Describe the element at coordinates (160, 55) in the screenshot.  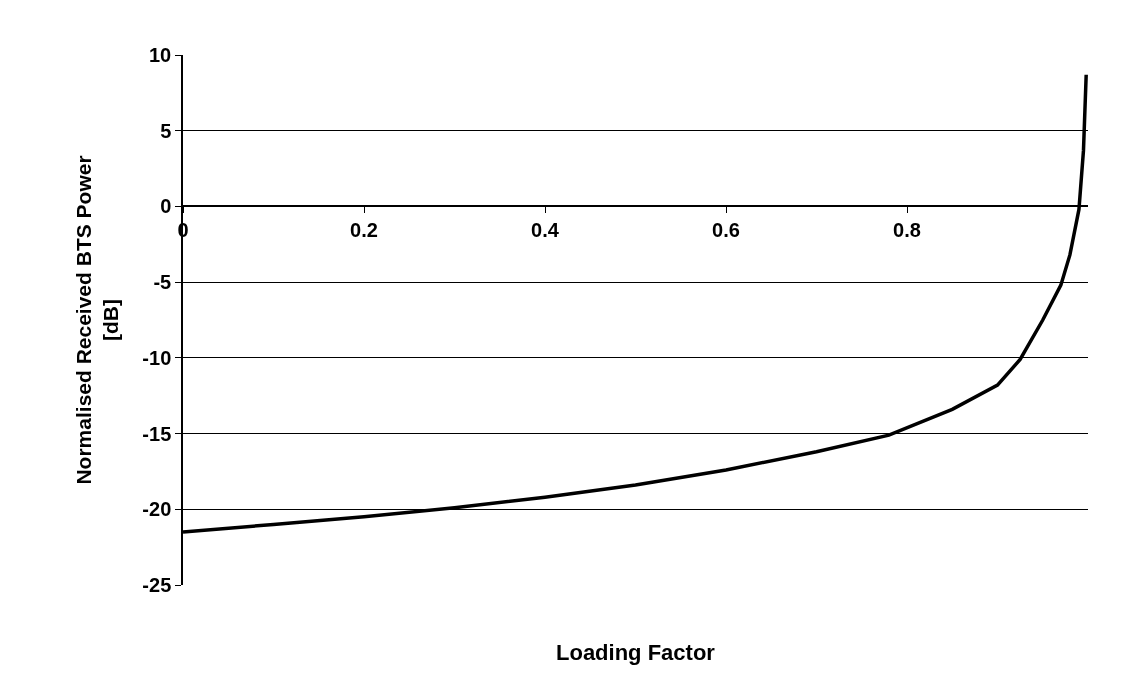
I see `y-tick-label: 10` at that location.